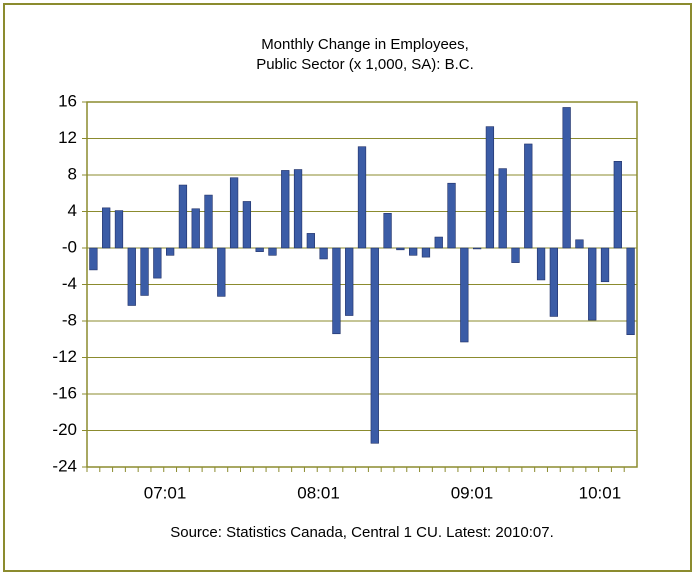  Describe the element at coordinates (69, 246) in the screenshot. I see `y-tick-label: -0` at that location.